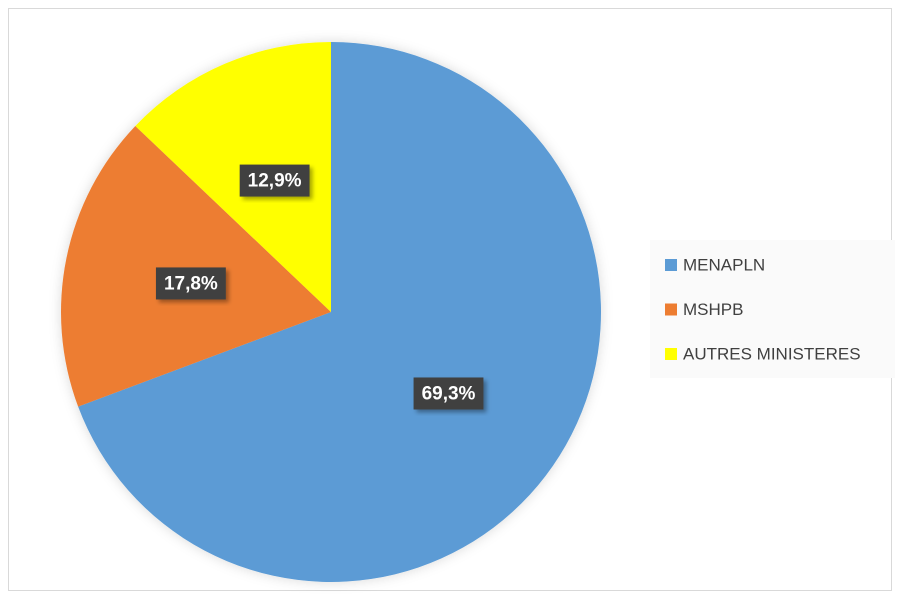  Describe the element at coordinates (772, 309) in the screenshot. I see `legend-box` at that location.